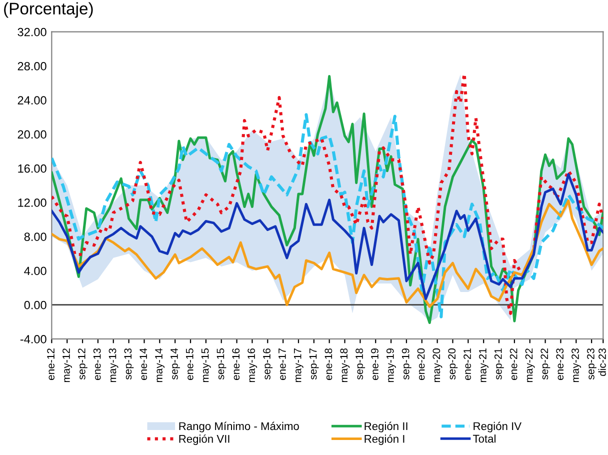 The height and width of the screenshot is (455, 608). Describe the element at coordinates (484, 438) in the screenshot. I see `legend-label: Total` at that location.